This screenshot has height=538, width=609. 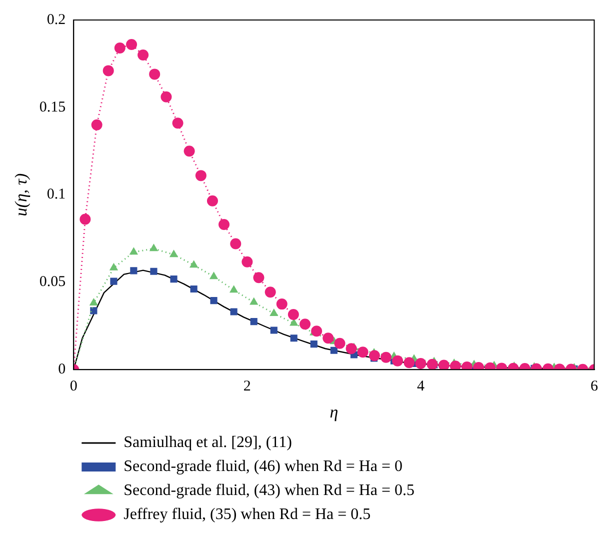 I want to click on x-tick-label: 6, so click(x=594, y=386).